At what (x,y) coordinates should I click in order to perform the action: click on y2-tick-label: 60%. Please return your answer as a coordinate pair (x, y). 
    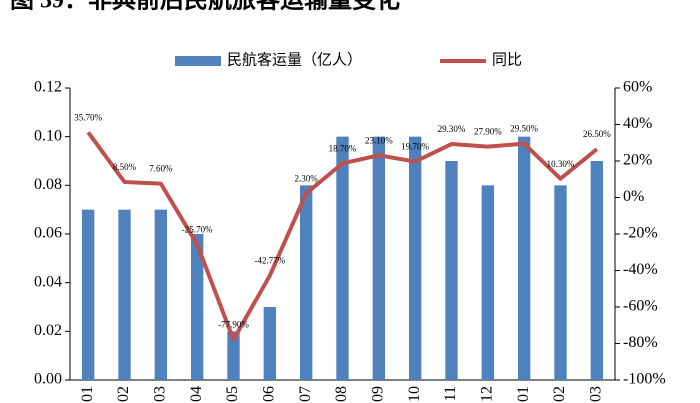
    Looking at the image, I should click on (637, 87).